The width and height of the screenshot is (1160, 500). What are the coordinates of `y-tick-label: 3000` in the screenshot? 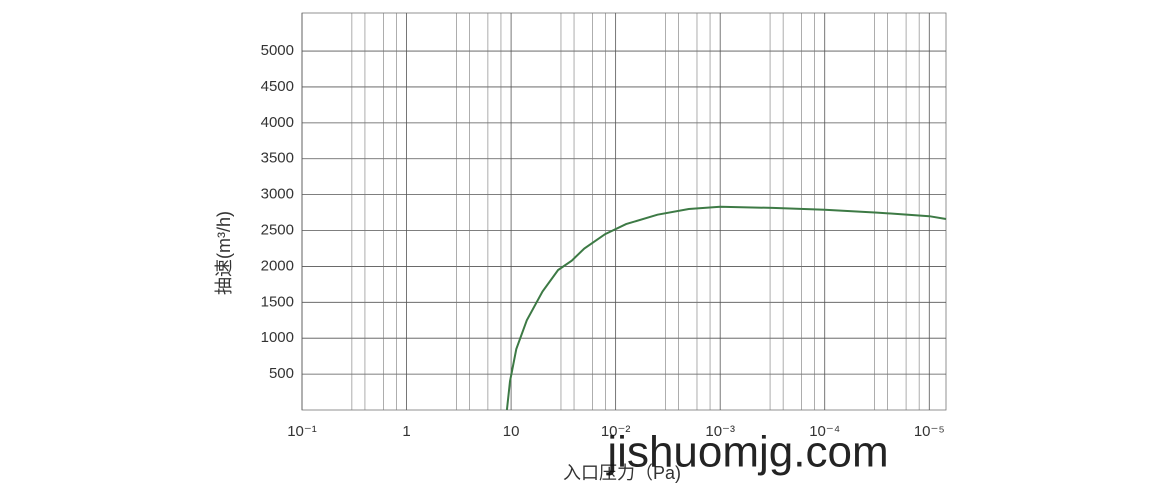 It's located at (277, 194).